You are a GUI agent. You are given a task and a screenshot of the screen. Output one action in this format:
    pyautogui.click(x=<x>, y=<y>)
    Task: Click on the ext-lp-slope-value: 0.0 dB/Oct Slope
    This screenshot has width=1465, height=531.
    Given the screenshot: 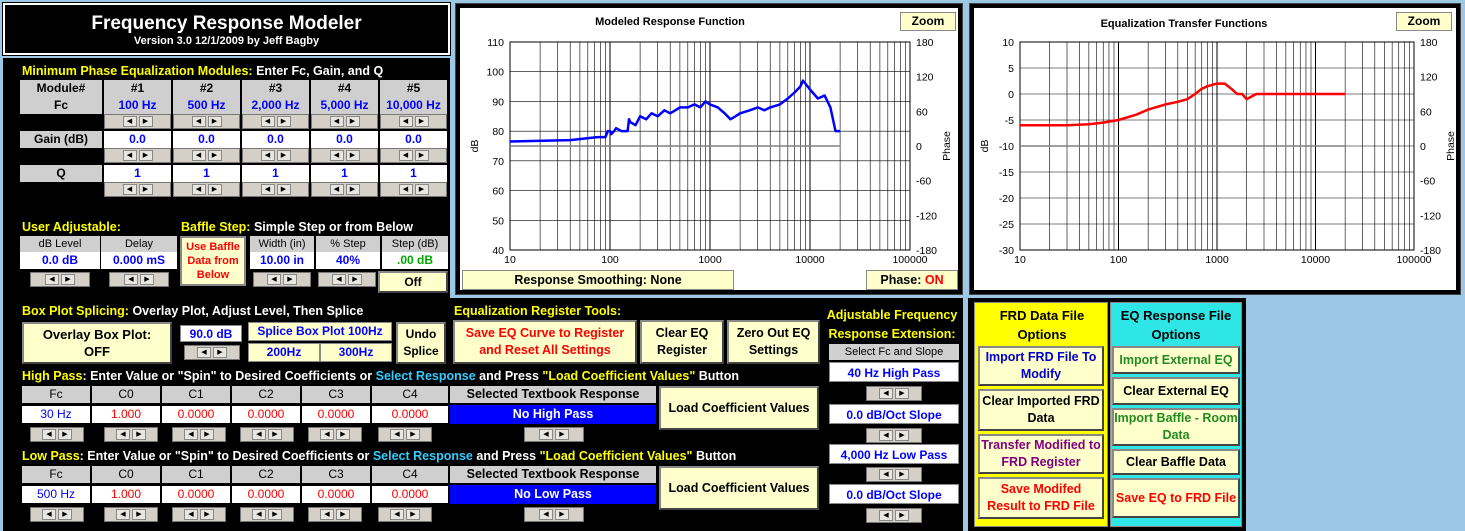 What is the action you would take?
    pyautogui.click(x=894, y=494)
    